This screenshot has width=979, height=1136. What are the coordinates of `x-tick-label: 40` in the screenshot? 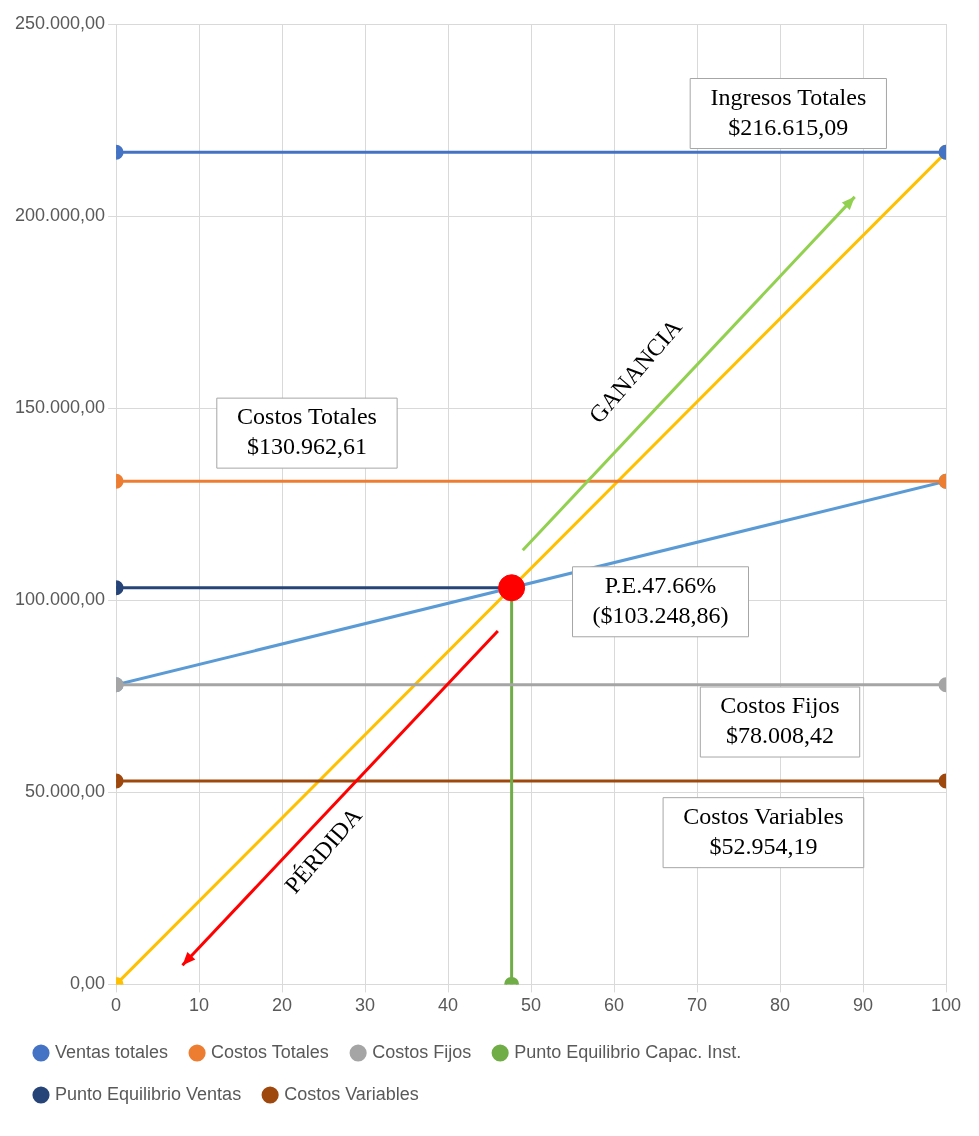 It's located at (448, 1005).